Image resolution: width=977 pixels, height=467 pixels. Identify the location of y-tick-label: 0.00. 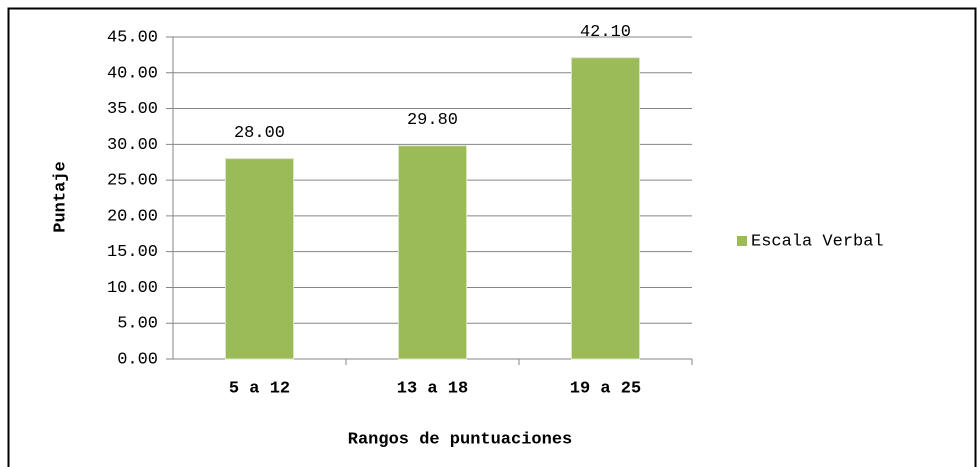
(137, 359).